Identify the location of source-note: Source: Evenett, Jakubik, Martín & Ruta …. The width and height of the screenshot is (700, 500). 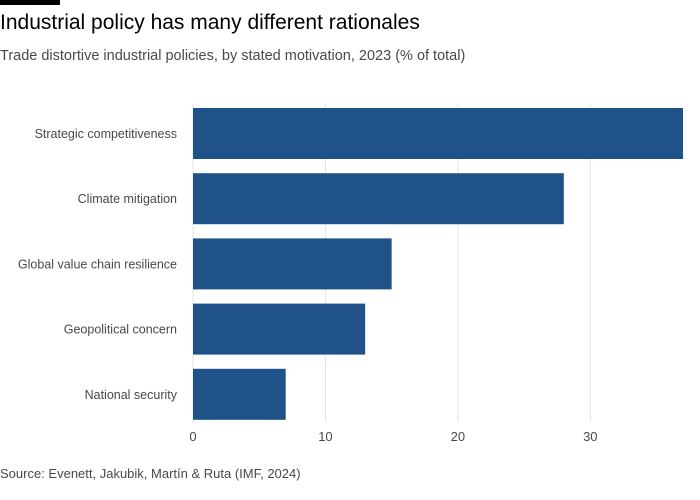
(150, 473).